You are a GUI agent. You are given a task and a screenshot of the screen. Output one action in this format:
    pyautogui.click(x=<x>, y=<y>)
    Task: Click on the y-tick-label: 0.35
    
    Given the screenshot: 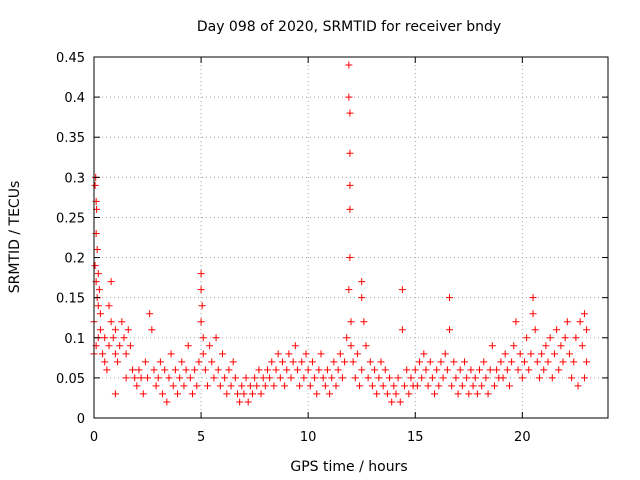 What is the action you would take?
    pyautogui.click(x=70, y=138)
    